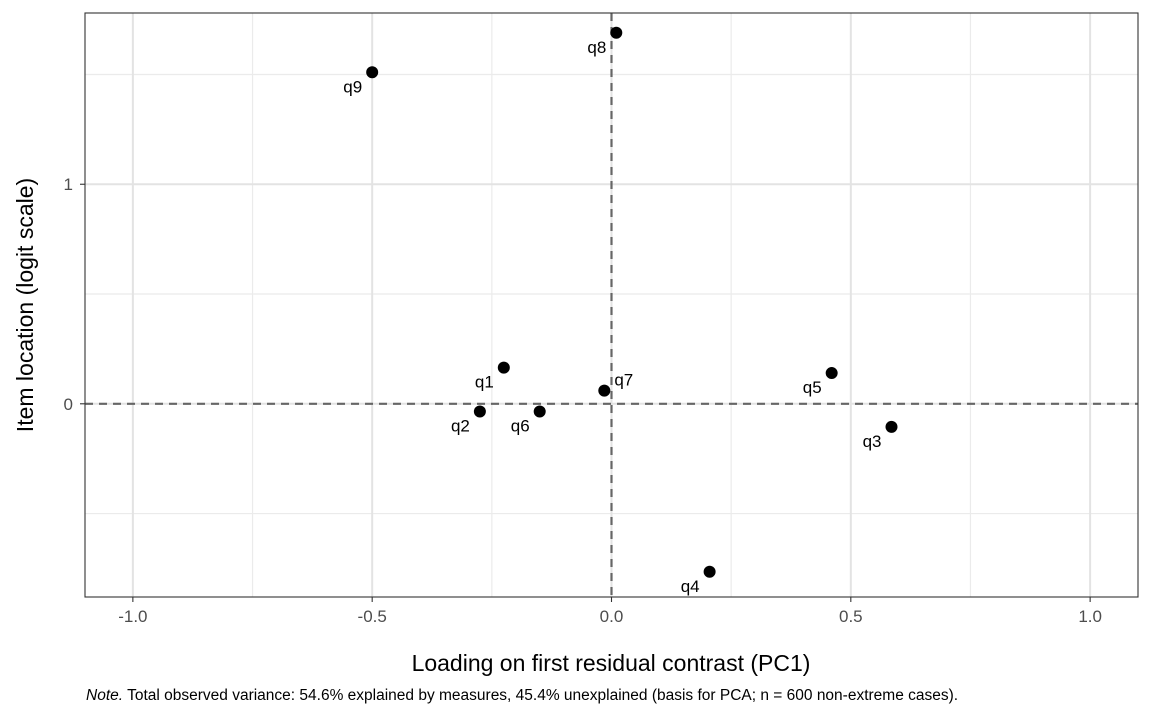 Image resolution: width=1152 pixels, height=720 pixels. Describe the element at coordinates (105, 695) in the screenshot. I see `note-label: Note.` at that location.